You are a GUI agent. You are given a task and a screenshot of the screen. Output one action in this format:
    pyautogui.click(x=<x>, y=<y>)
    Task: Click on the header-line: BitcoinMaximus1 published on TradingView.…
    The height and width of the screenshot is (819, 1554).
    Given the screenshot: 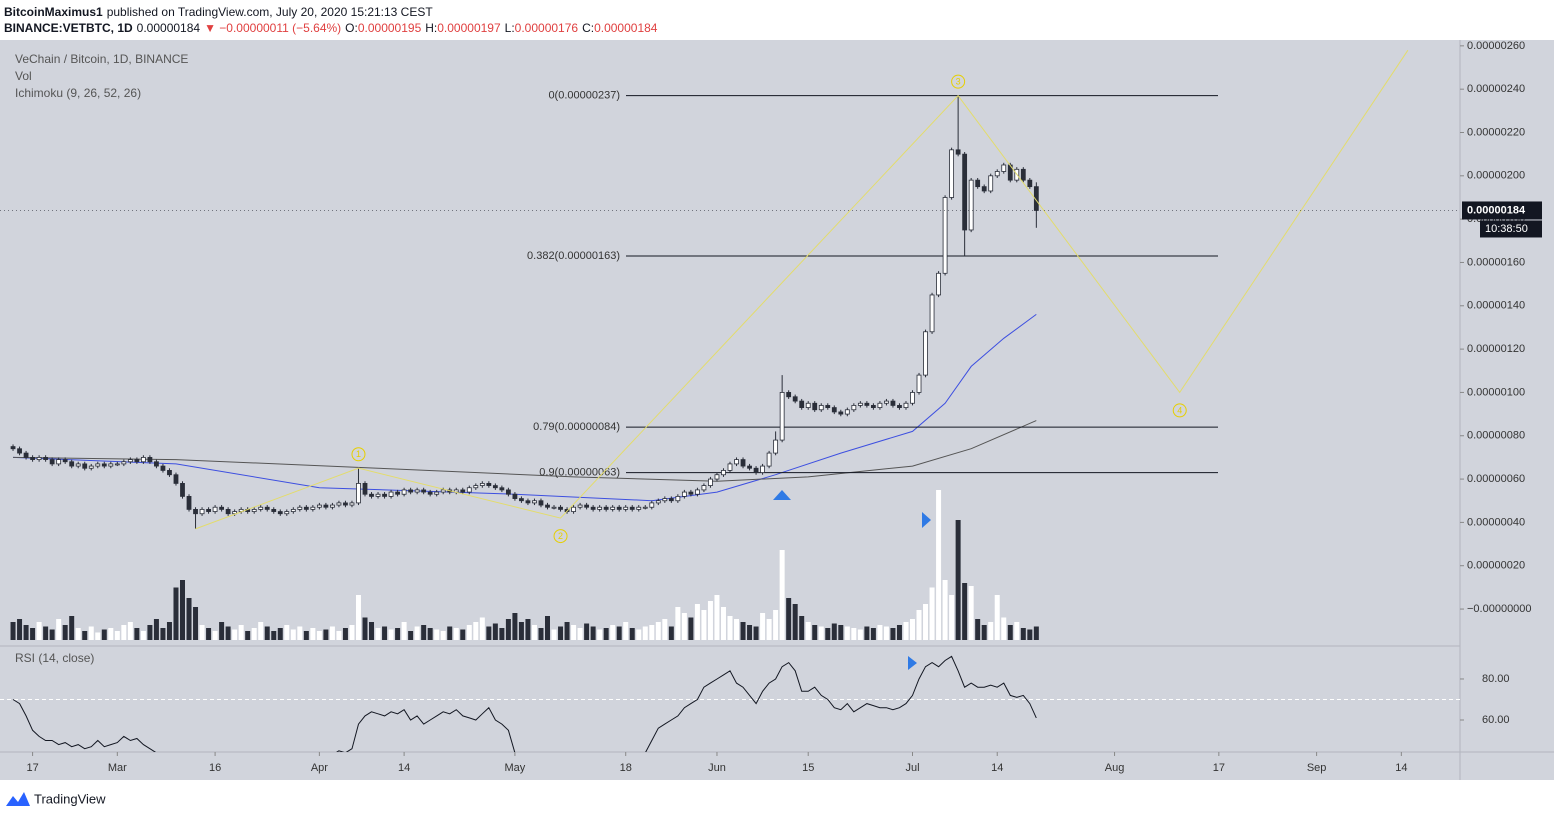 What is the action you would take?
    pyautogui.click(x=218, y=12)
    